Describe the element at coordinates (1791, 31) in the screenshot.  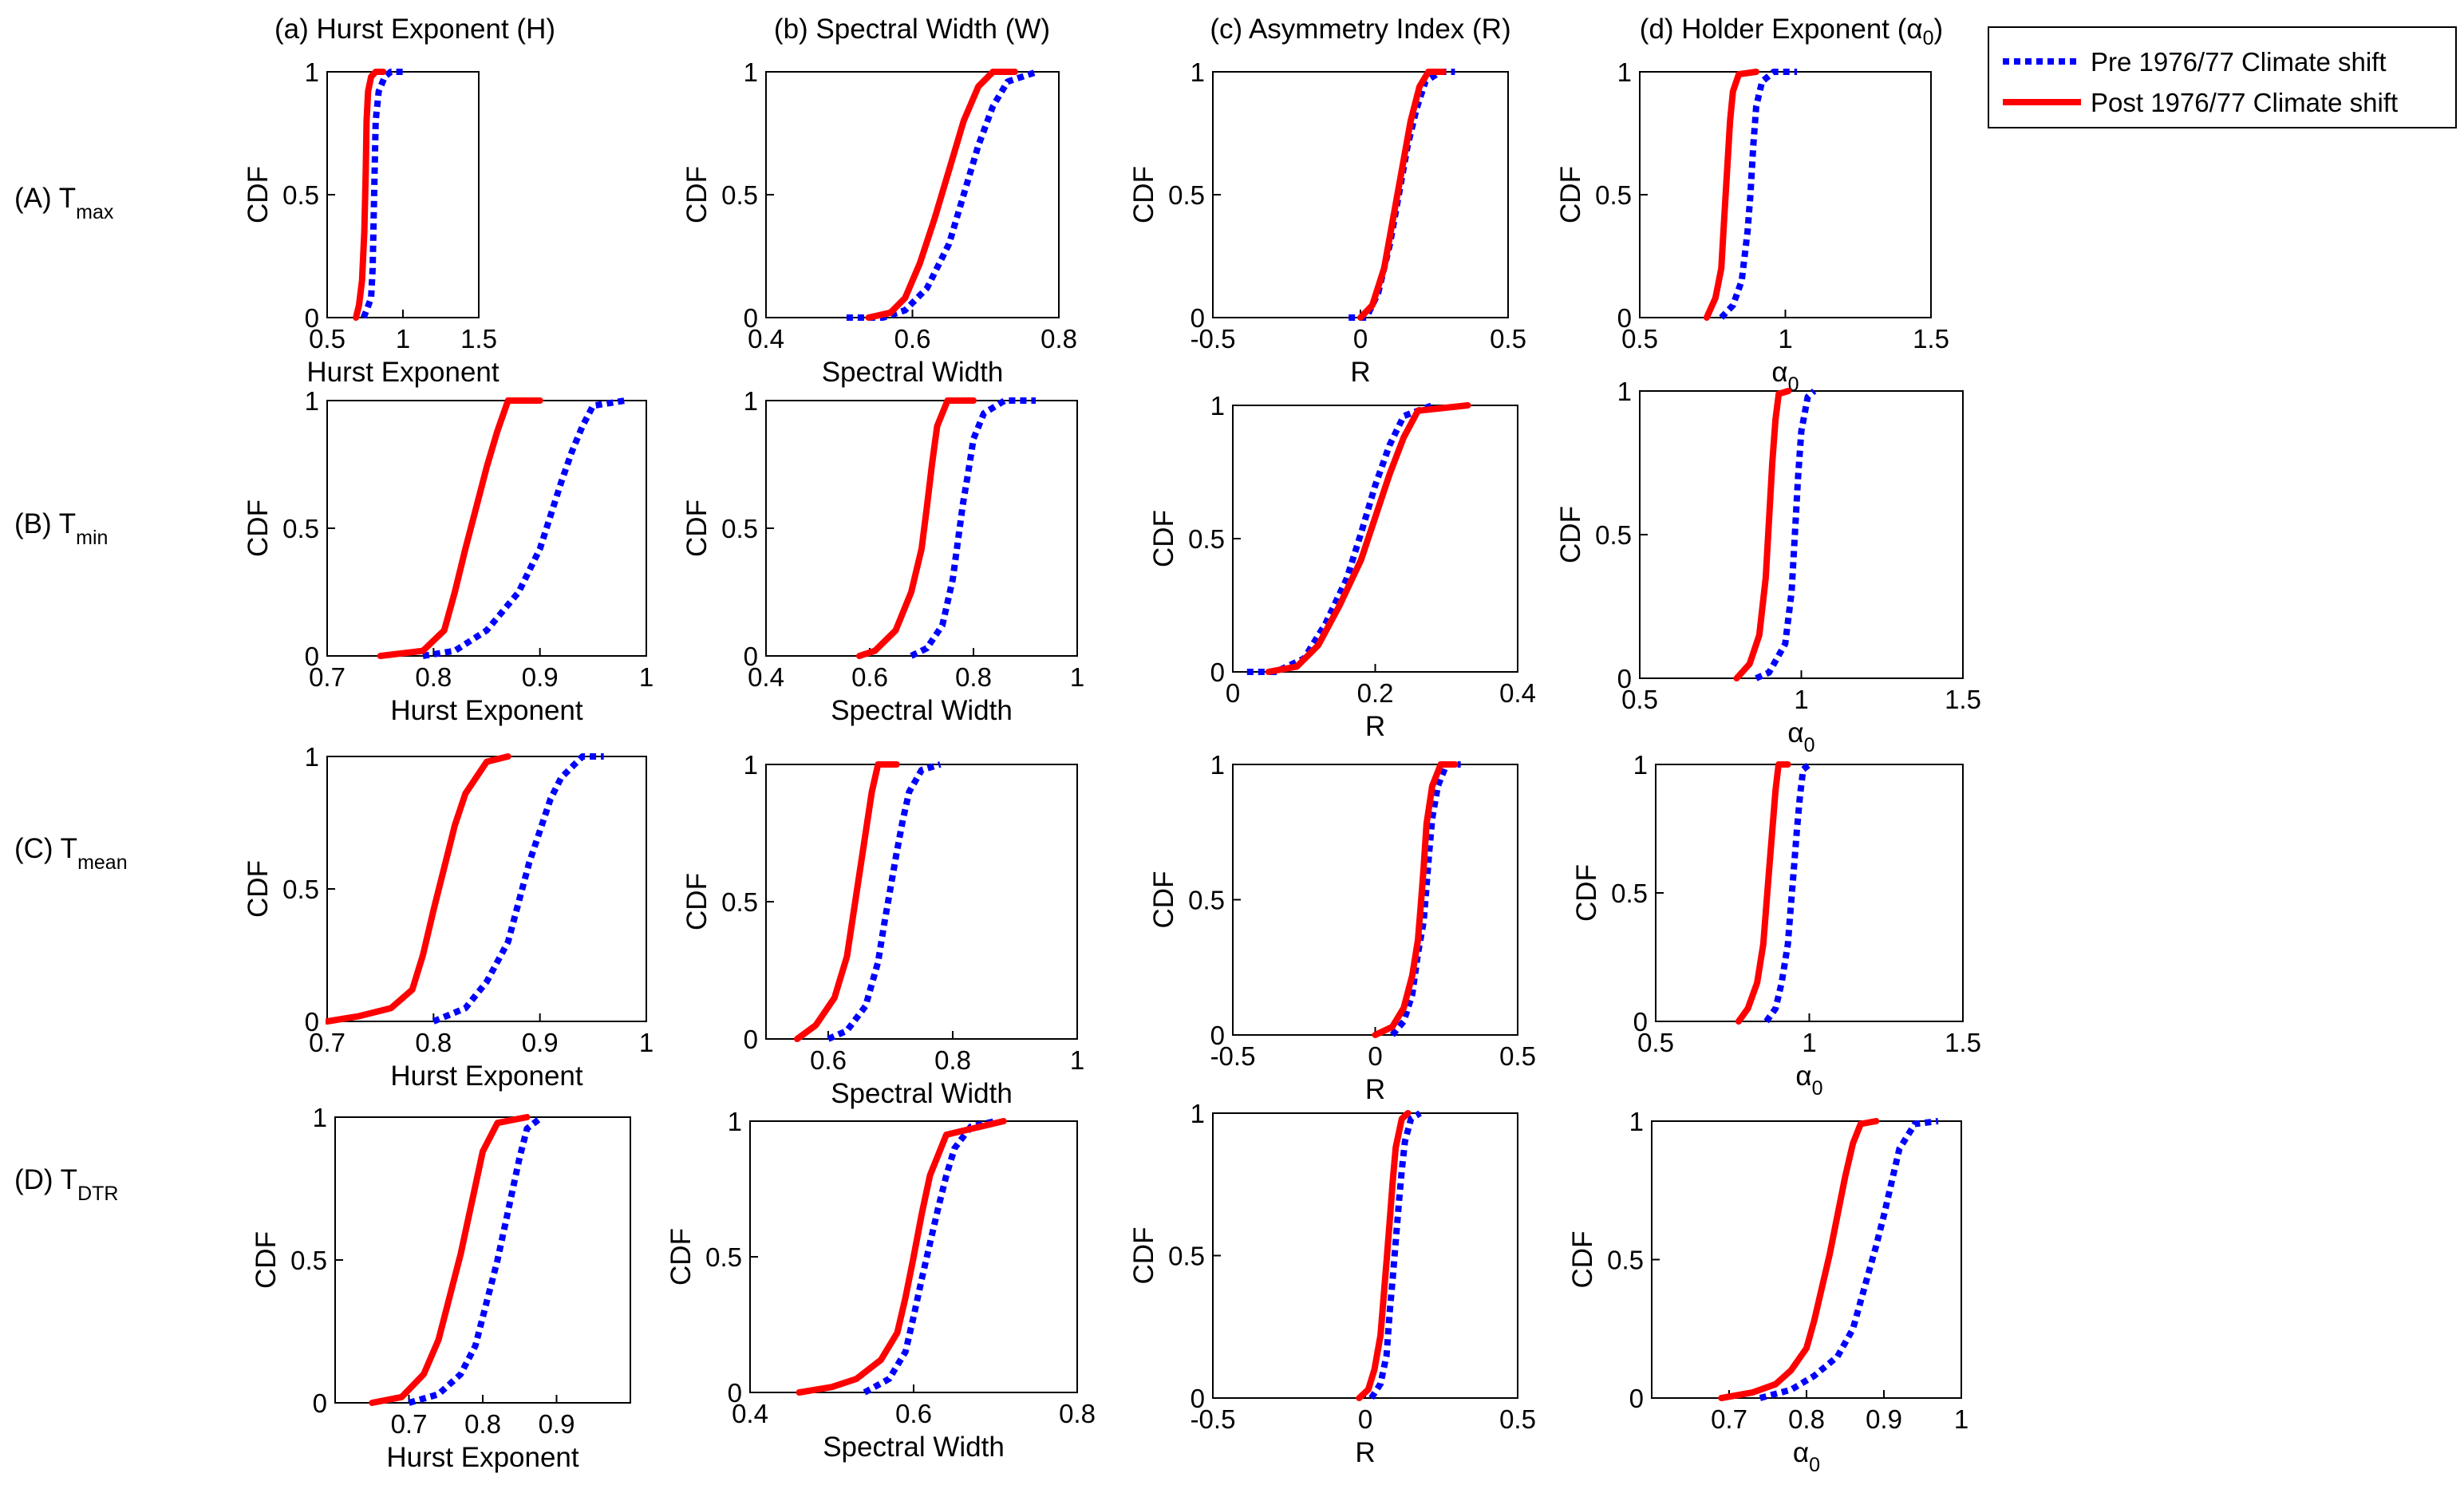
I see `column-title-4: (d) Holder Exponent (α0)` at that location.